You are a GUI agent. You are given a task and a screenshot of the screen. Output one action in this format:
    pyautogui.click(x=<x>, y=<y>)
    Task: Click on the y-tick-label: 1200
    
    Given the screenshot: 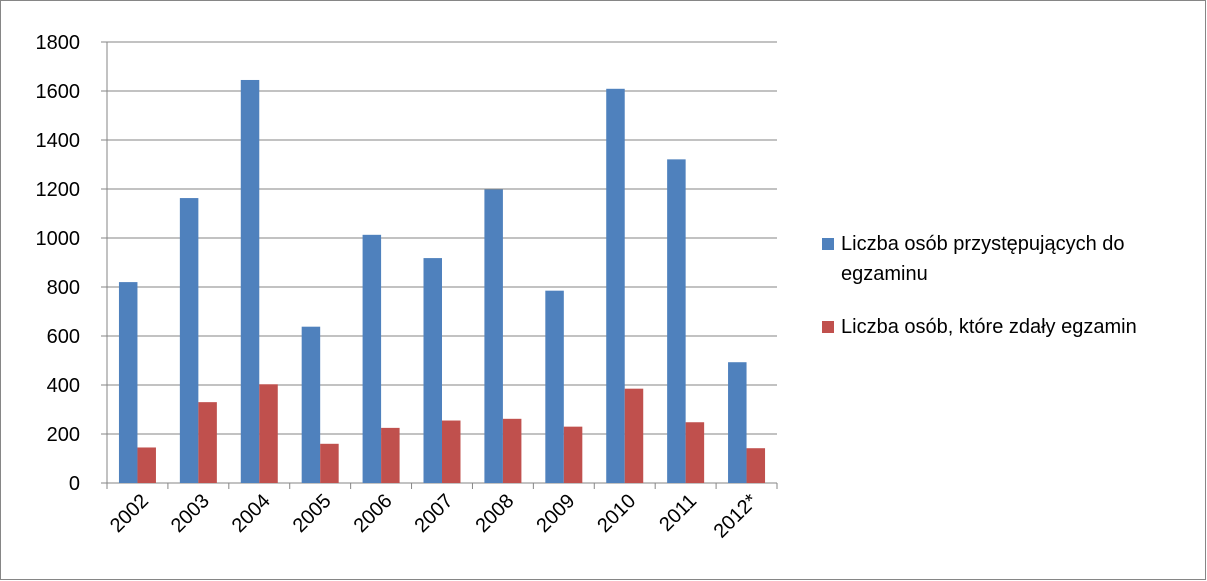 What is the action you would take?
    pyautogui.click(x=58, y=190)
    